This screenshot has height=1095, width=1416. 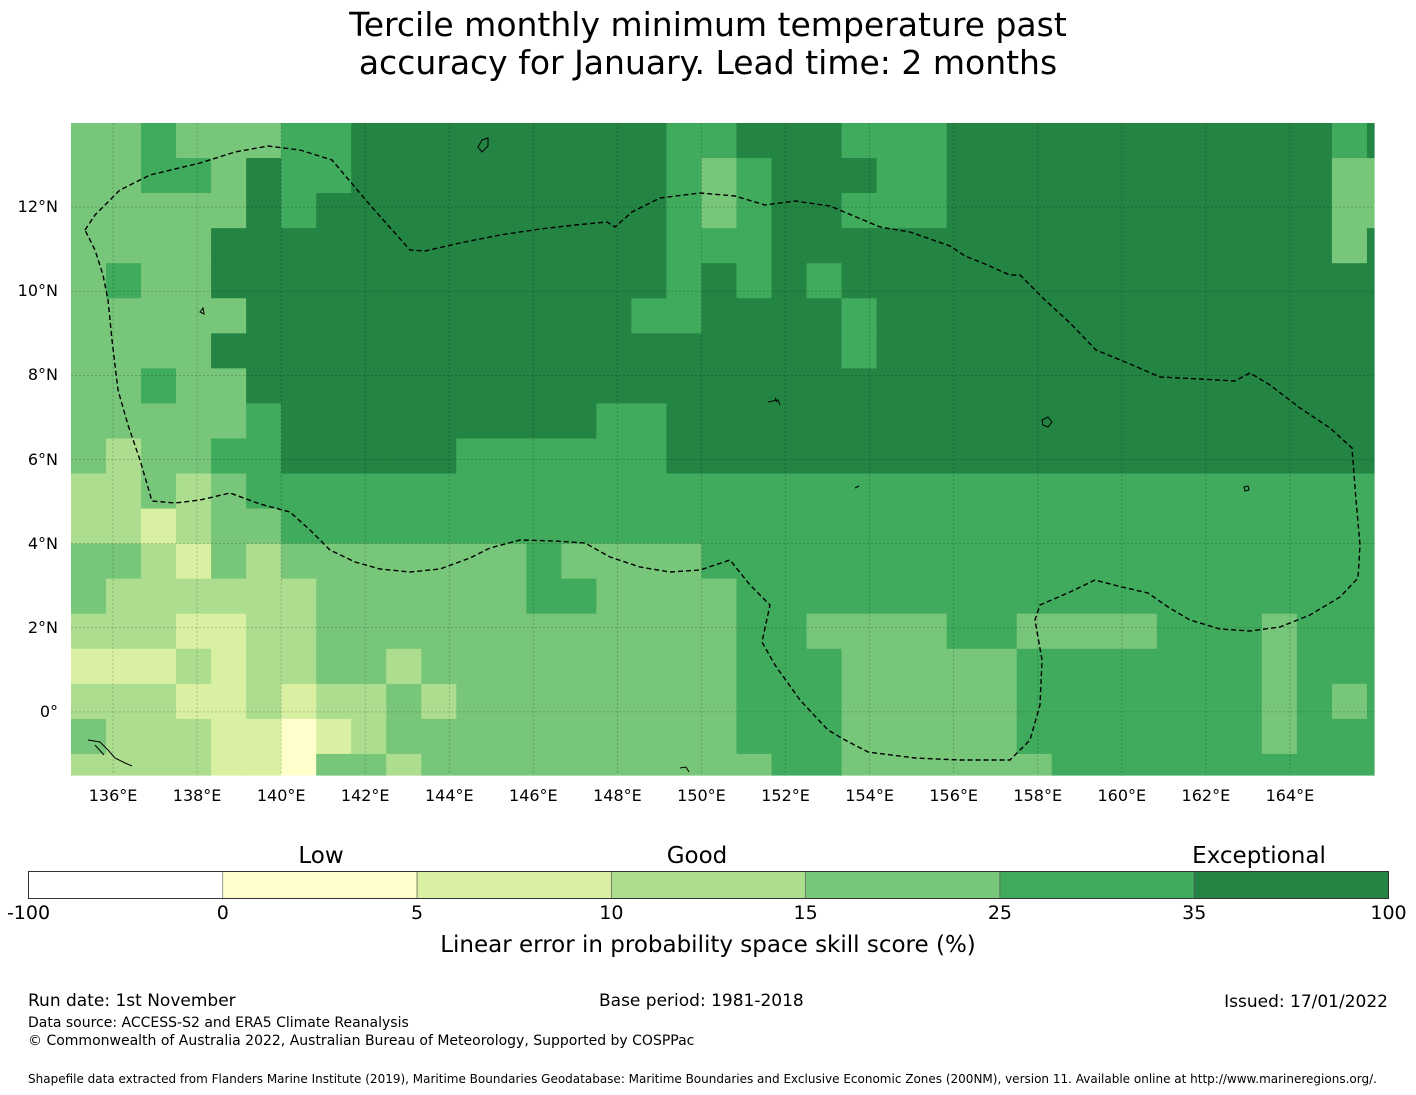 What do you see at coordinates (617, 795) in the screenshot?
I see `longitude-label: 148°E` at bounding box center [617, 795].